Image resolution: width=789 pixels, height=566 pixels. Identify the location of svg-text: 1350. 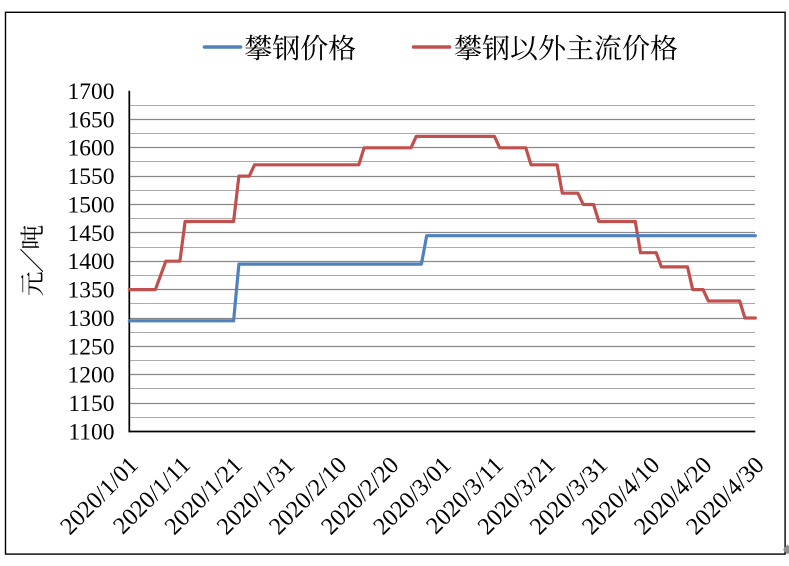
(91, 291).